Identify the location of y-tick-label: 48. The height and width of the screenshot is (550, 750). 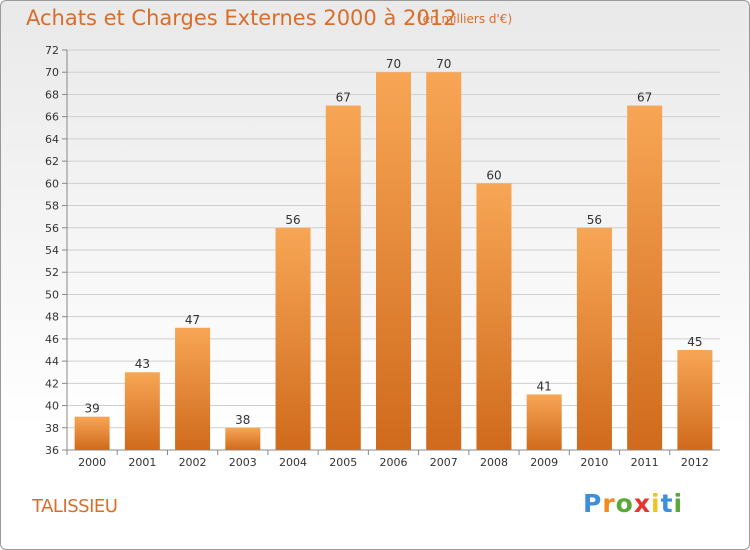
(52, 317).